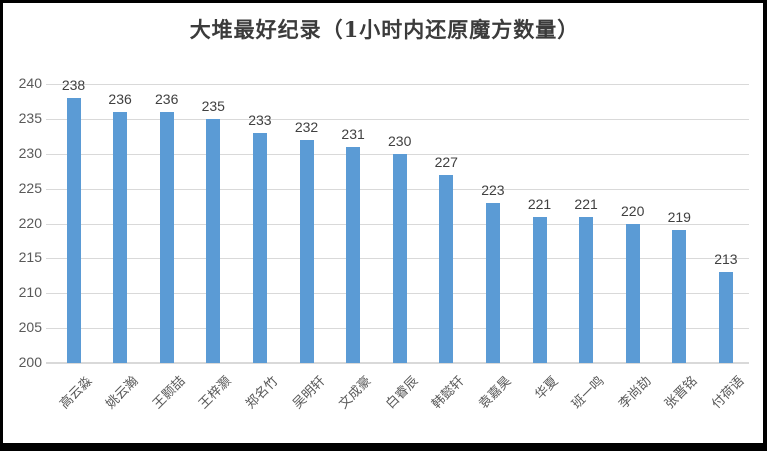 This screenshot has width=769, height=454. Describe the element at coordinates (30, 152) in the screenshot. I see `y-axis-tick-label: 230` at that location.